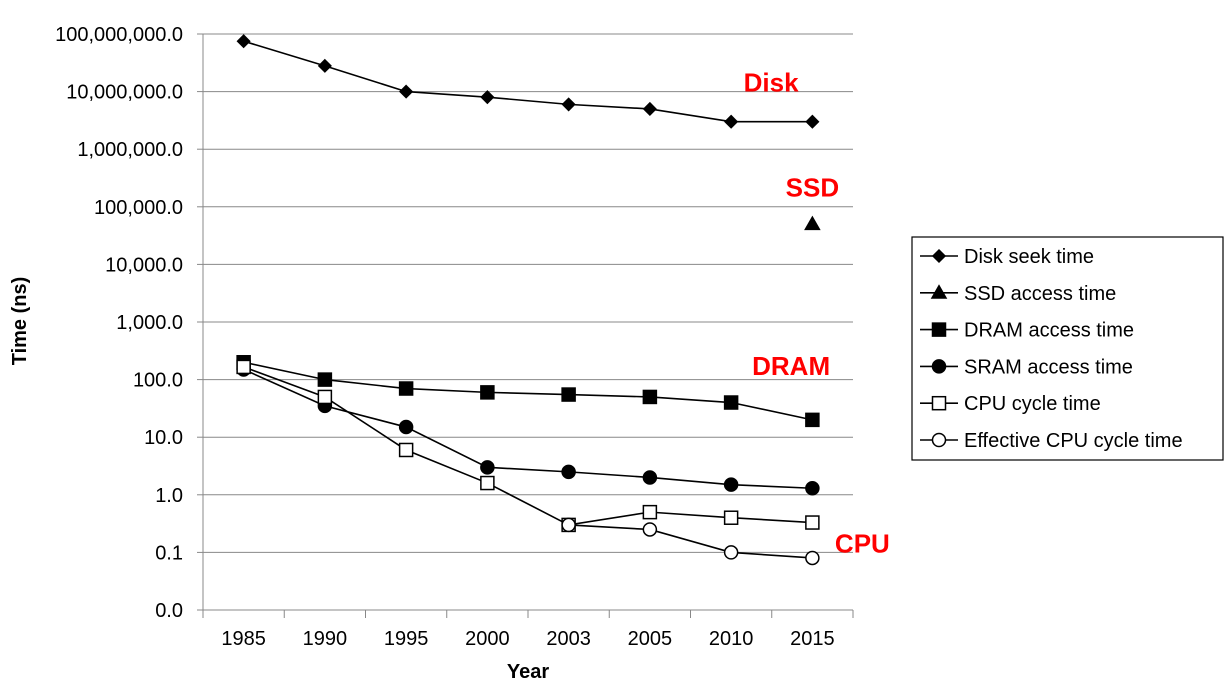 The width and height of the screenshot is (1227, 696). Describe the element at coordinates (406, 639) in the screenshot. I see `x-tick-label: 1995` at that location.